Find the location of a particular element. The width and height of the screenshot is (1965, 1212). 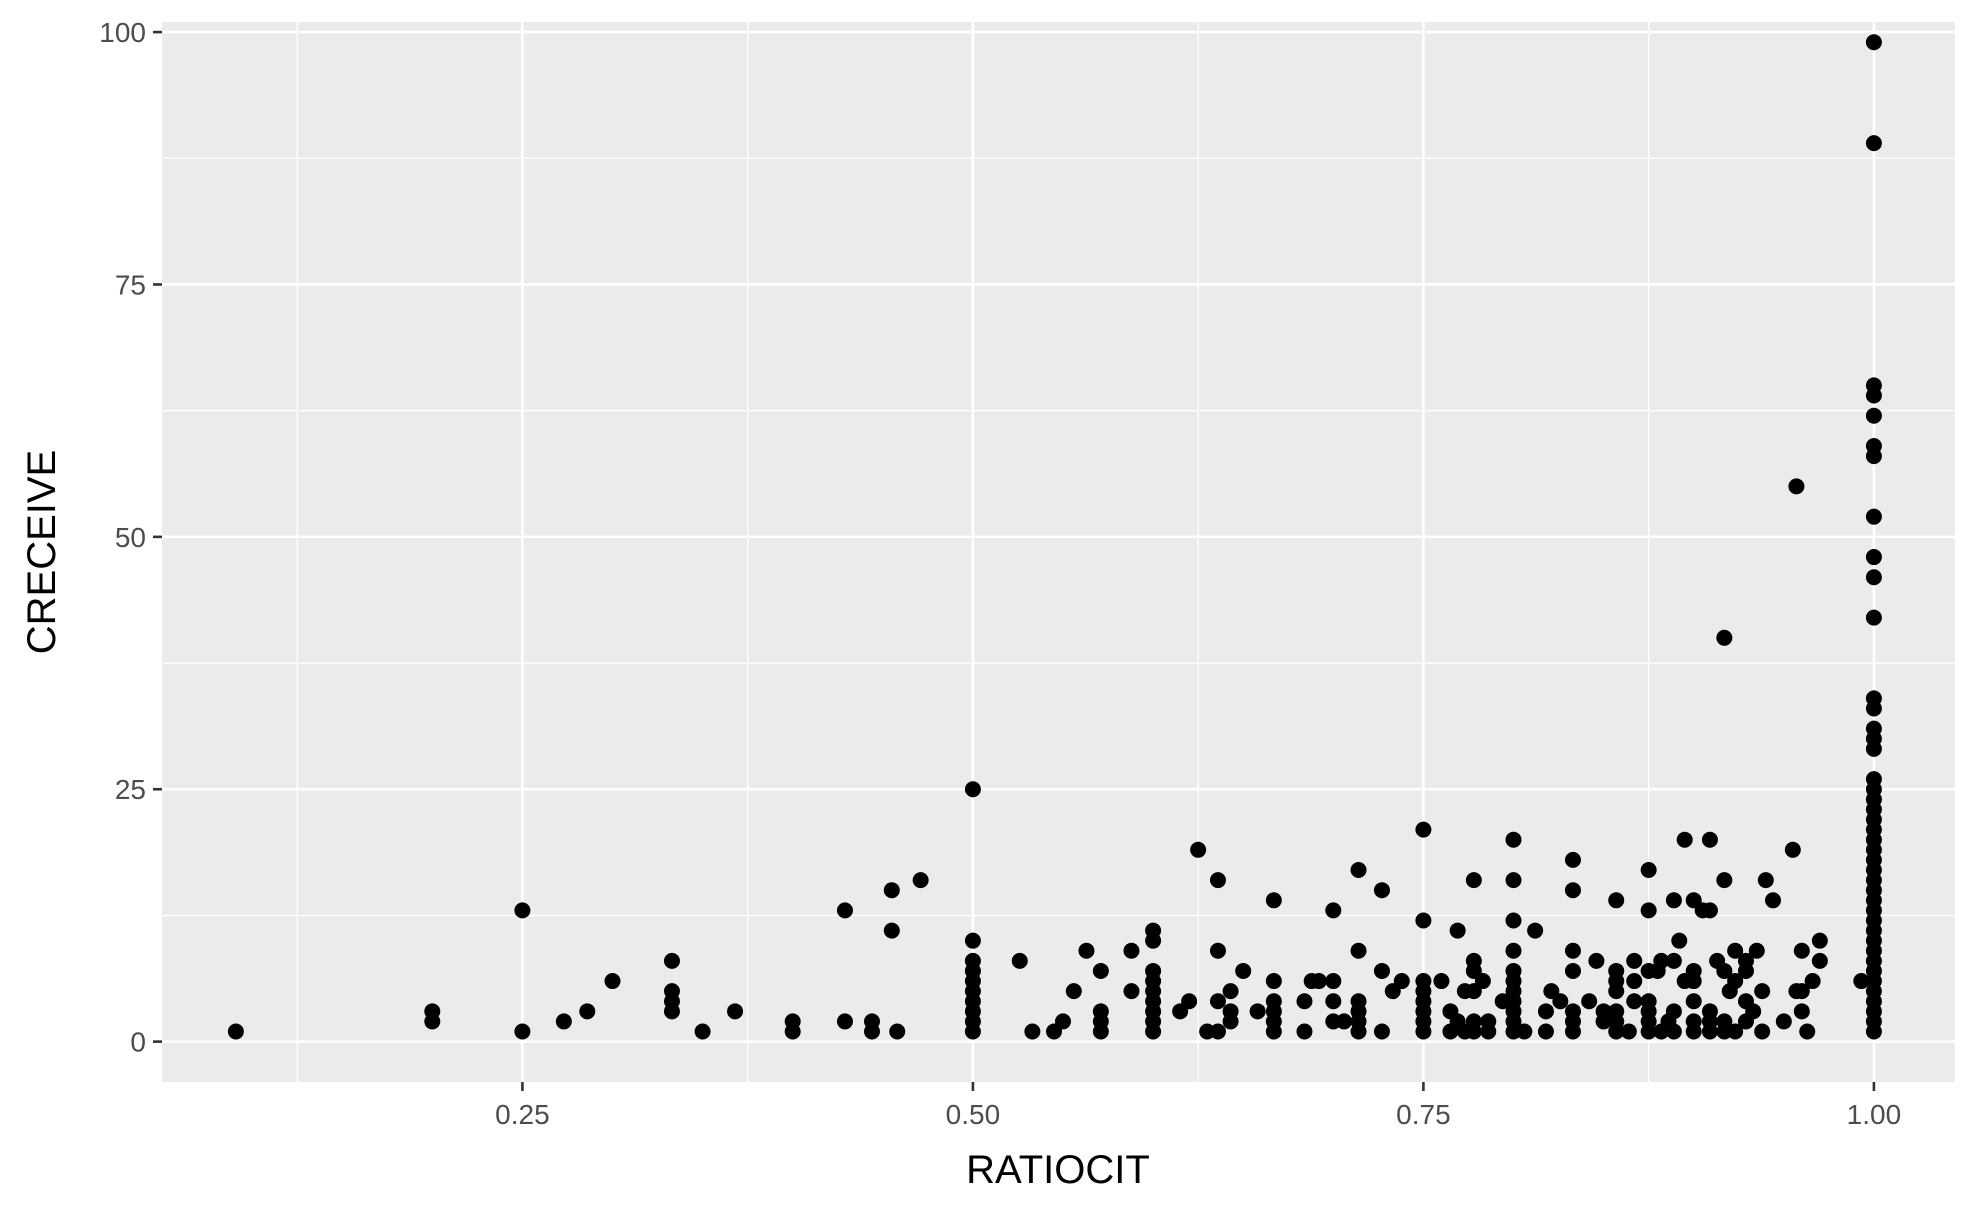

x-tick-label: 0.50 is located at coordinates (973, 1114).